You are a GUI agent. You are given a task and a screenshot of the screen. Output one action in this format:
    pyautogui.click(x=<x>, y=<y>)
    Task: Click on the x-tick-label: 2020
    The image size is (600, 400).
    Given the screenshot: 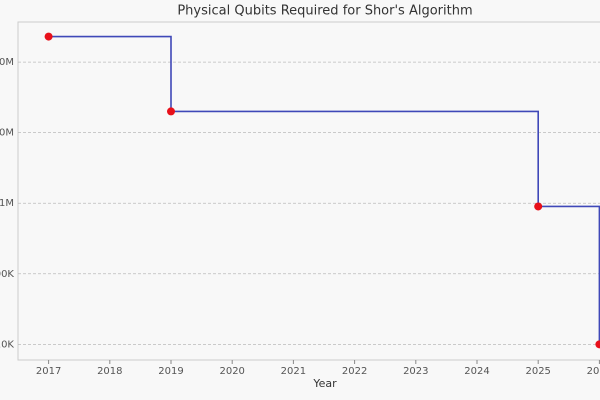 What is the action you would take?
    pyautogui.click(x=231, y=371)
    